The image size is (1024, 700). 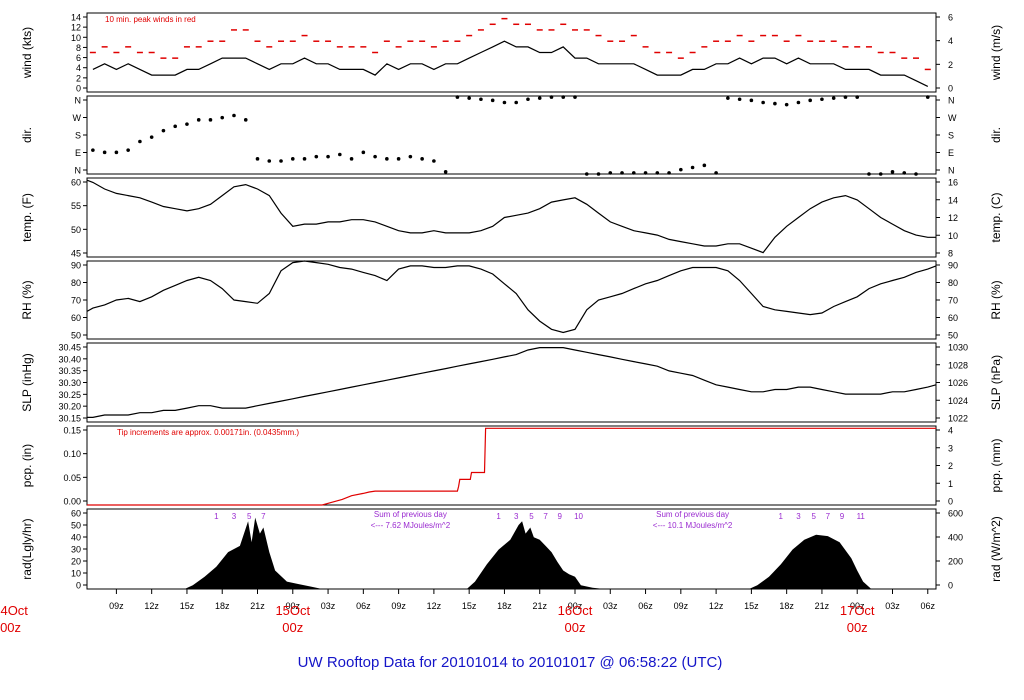 What do you see at coordinates (410, 514) in the screenshot?
I see `radiation-sum-line1: Sum of previous day` at bounding box center [410, 514].